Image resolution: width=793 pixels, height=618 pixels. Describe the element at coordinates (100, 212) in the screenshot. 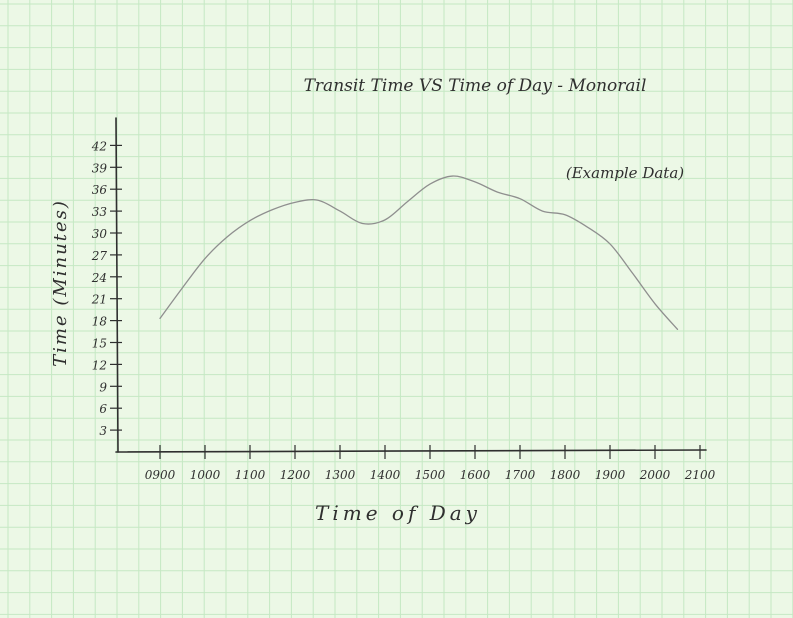

I see `y-tick-label: 33` at that location.